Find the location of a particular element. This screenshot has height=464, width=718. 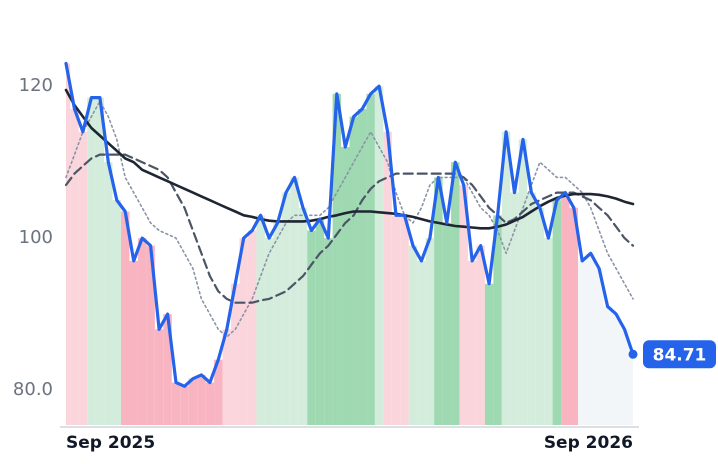

x-tick-label: Sep 2025 is located at coordinates (110, 443).